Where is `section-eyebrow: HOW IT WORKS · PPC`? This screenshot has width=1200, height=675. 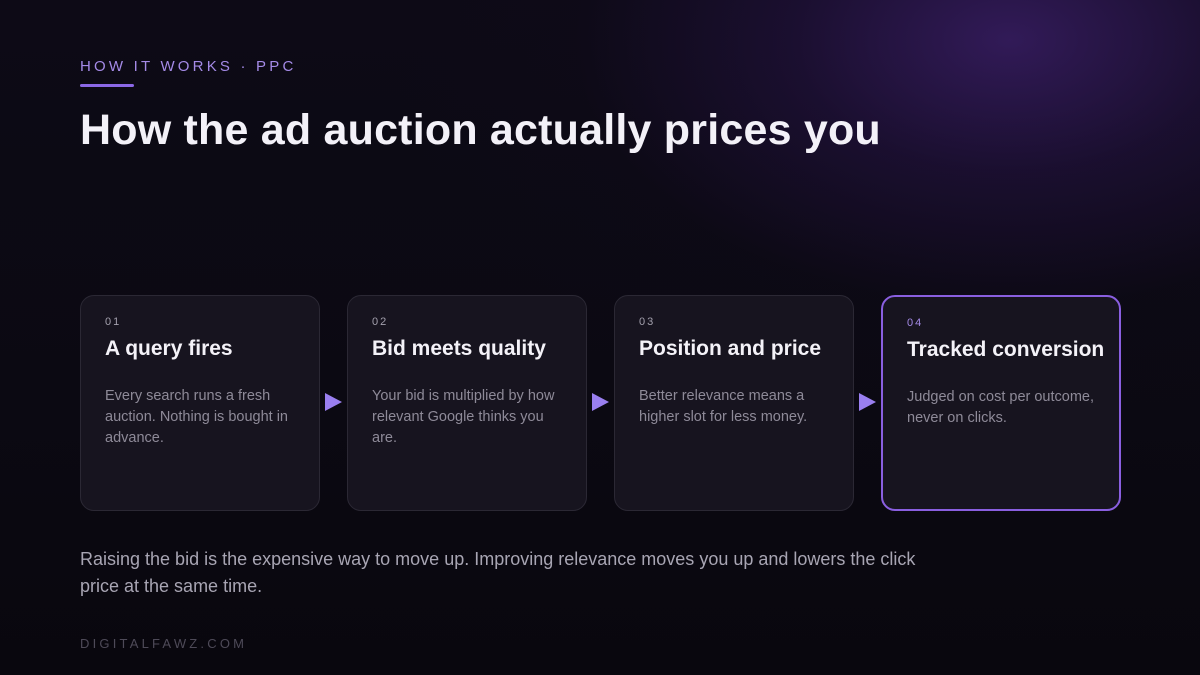
section-eyebrow: HOW IT WORKS · PPC is located at coordinates (188, 66).